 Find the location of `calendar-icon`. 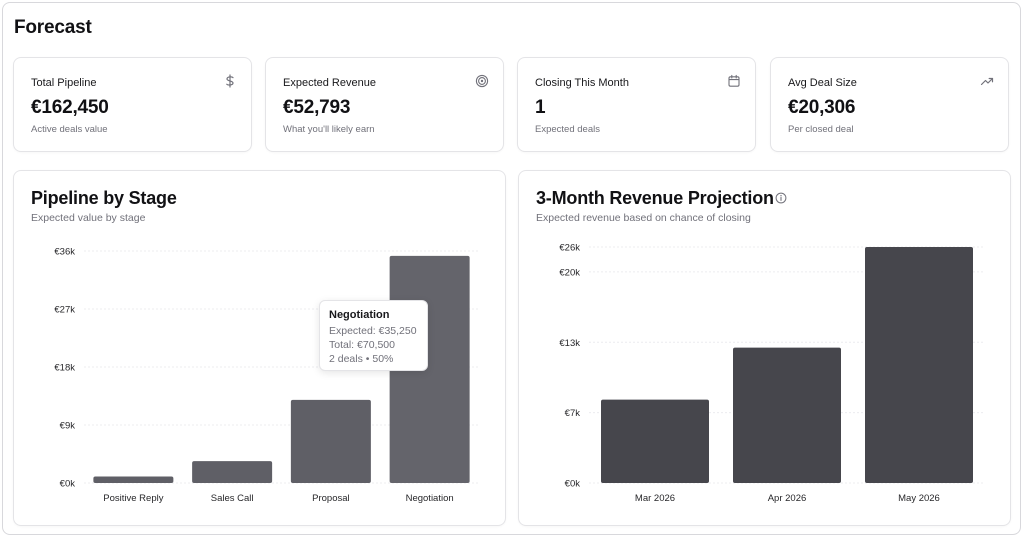

calendar-icon is located at coordinates (734, 80).